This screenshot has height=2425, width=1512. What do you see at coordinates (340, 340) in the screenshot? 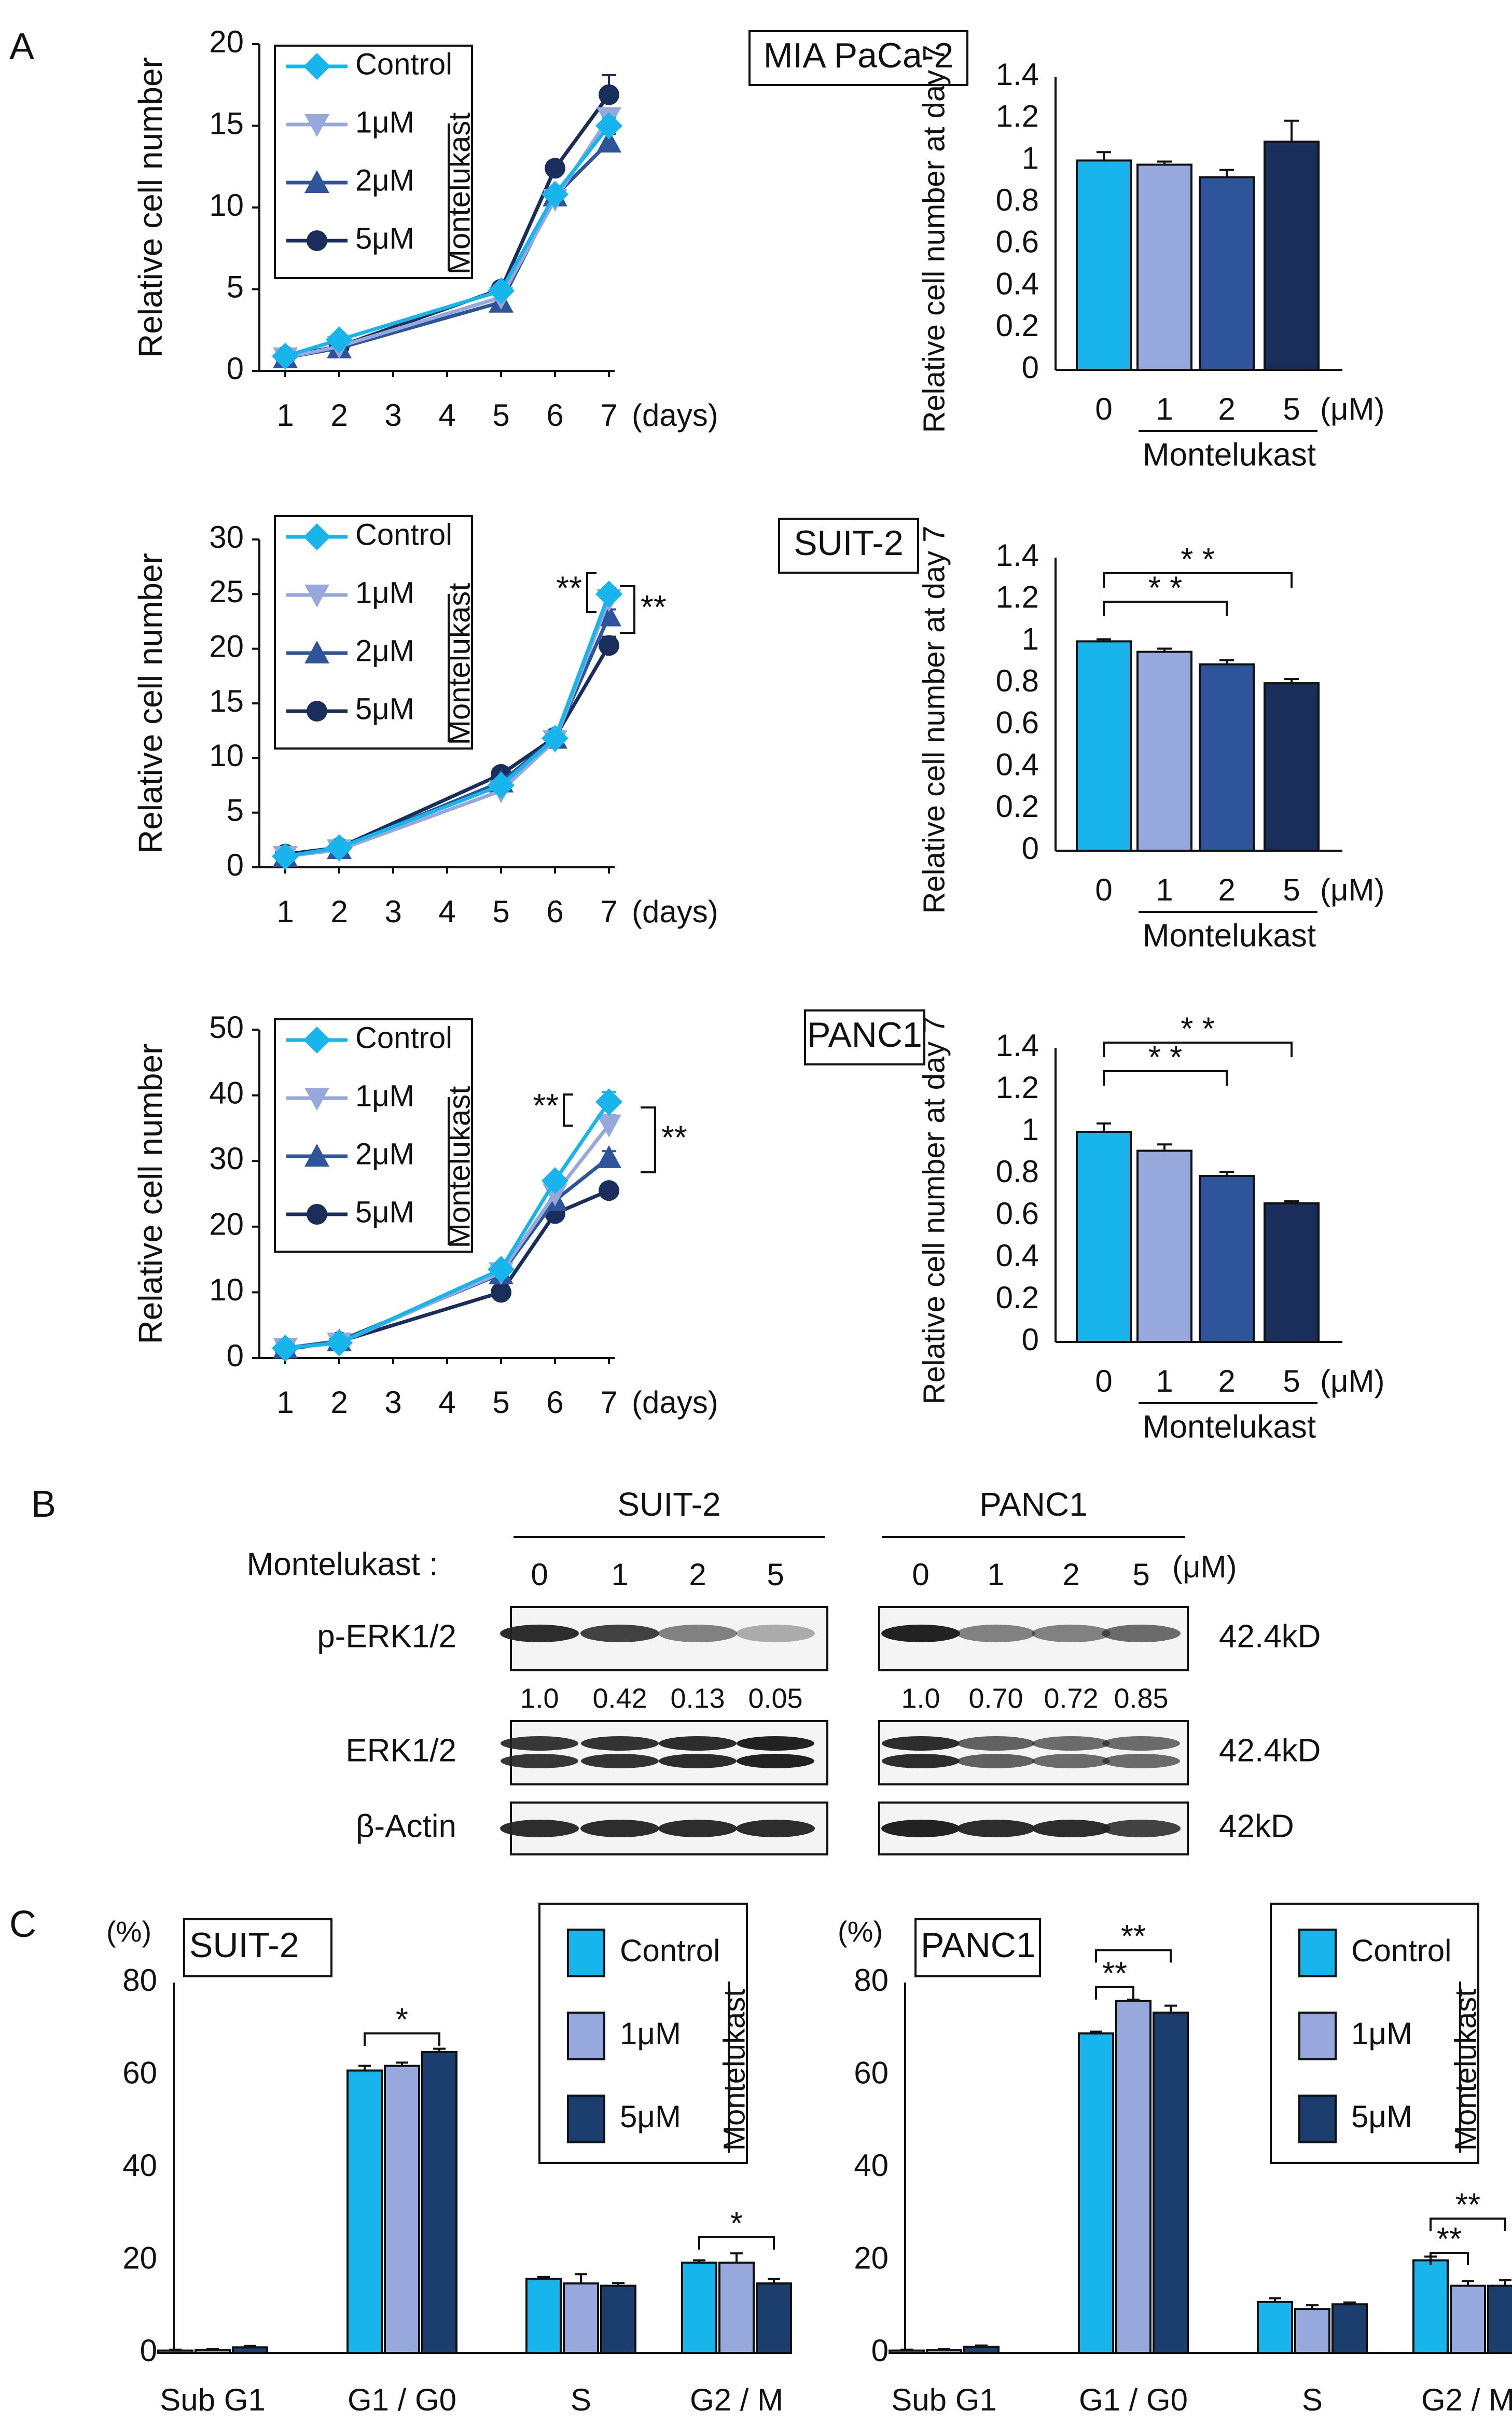
I see `a1-point-Control` at bounding box center [340, 340].